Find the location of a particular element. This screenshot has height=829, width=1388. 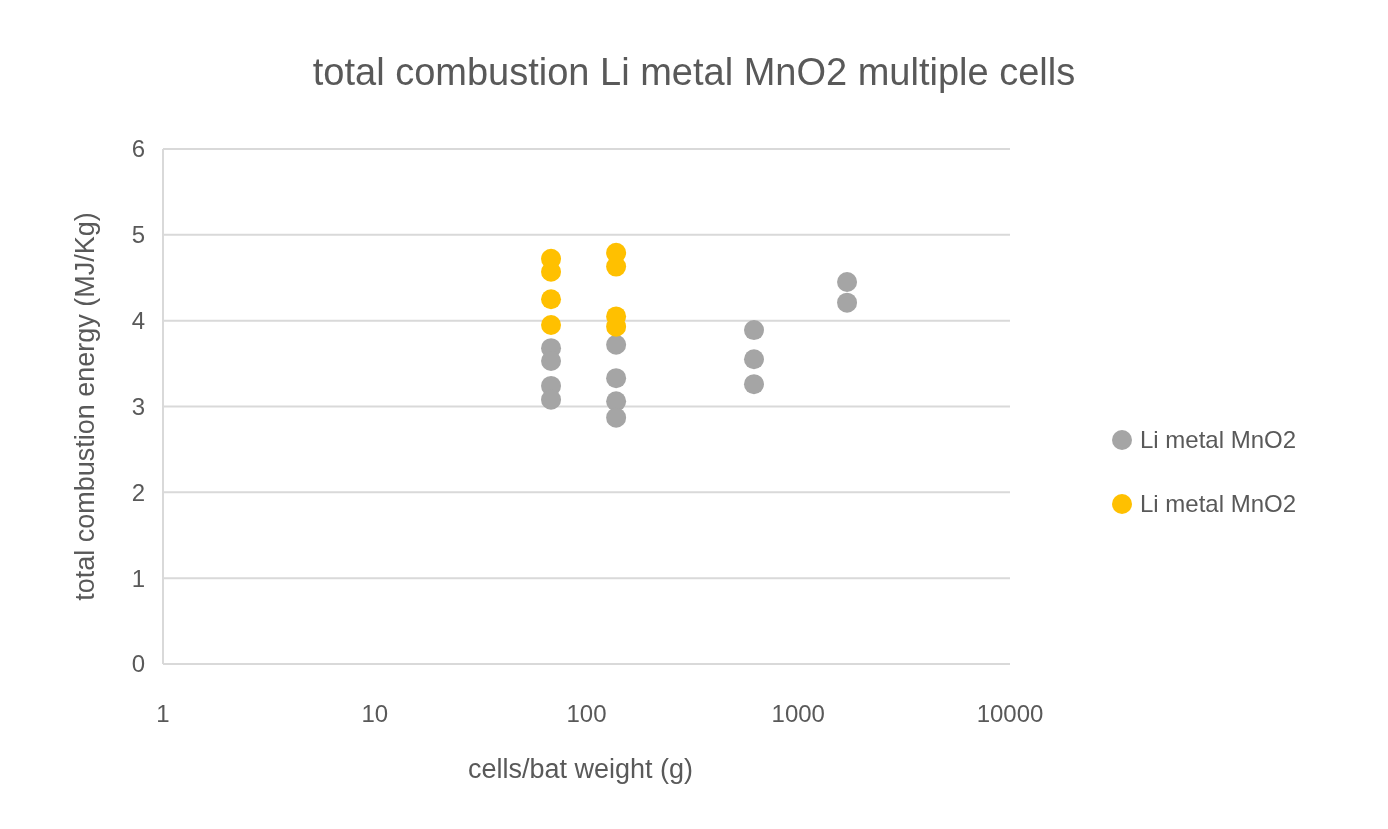

x-tick-label: 1000 is located at coordinates (798, 713).